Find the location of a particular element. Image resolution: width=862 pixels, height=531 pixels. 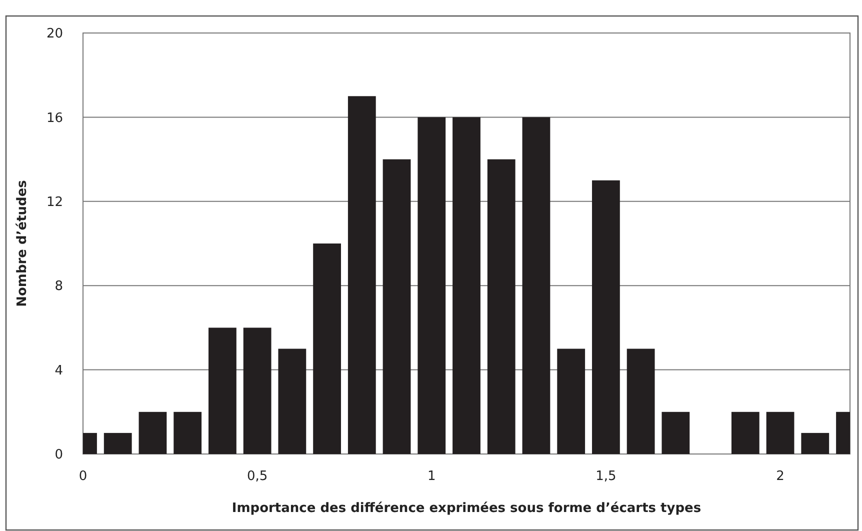

y-tick-label: 8 is located at coordinates (58, 286).